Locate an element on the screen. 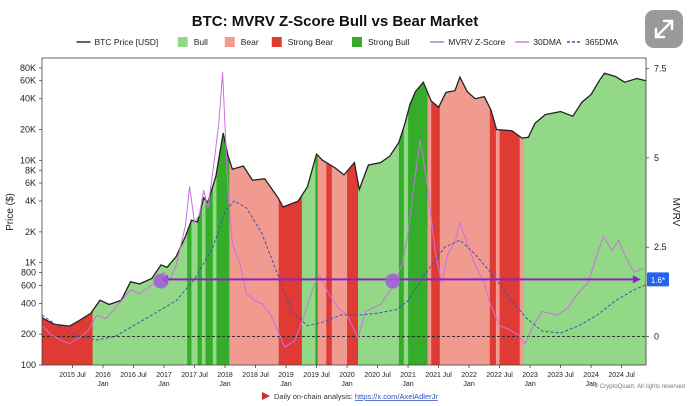 The height and width of the screenshot is (406, 689). y2-tick-label: 2.5 is located at coordinates (660, 247).